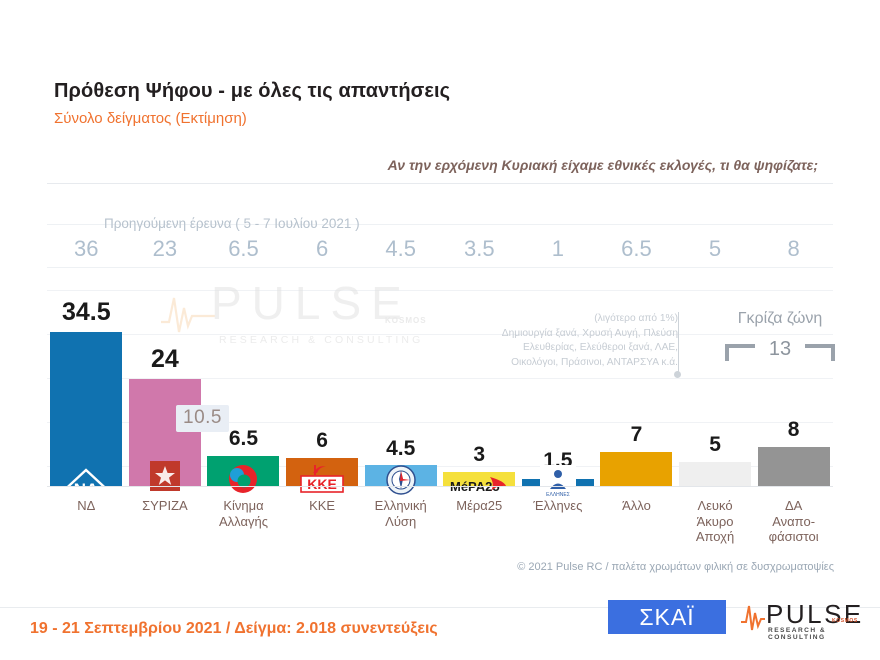 The height and width of the screenshot is (660, 880). What do you see at coordinates (558, 384) in the screenshot?
I see `bar-column-ellines: 1.5 ΕΛΛΗΝΕΣ` at bounding box center [558, 384].